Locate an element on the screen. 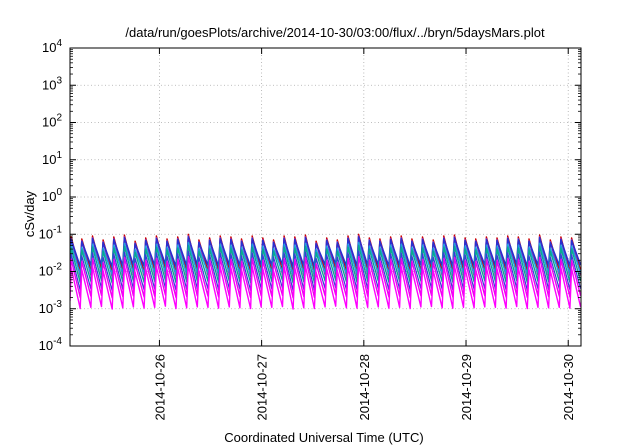 The image size is (640, 448). y-tick-label: 10⁻² is located at coordinates (51, 270).